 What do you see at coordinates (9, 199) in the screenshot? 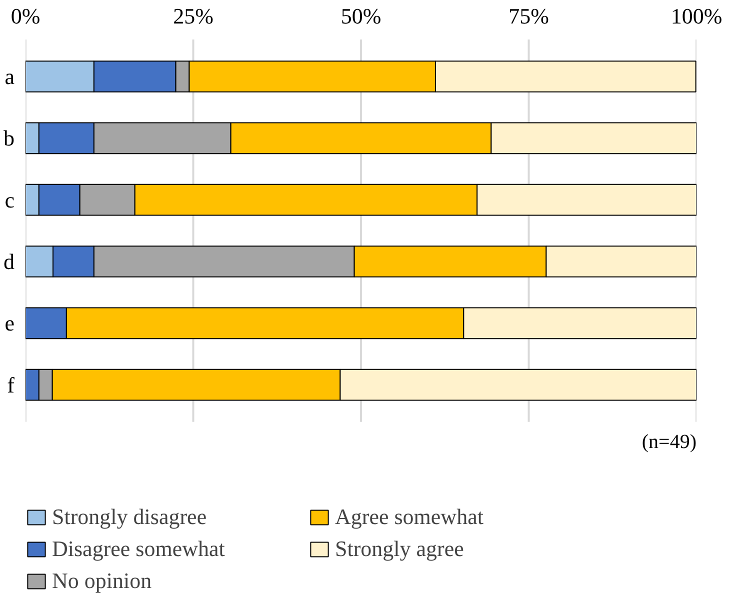
I see `y-tick-label: c` at bounding box center [9, 199].